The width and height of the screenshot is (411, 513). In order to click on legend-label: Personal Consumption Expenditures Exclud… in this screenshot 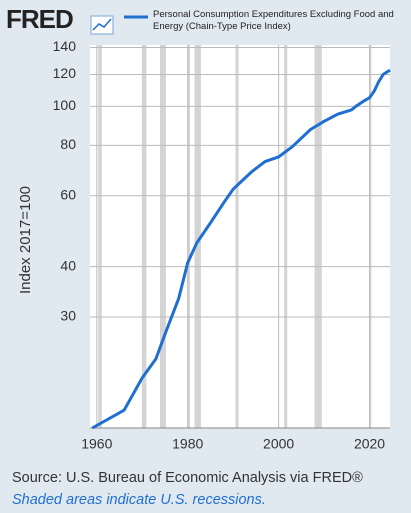, I will do `click(273, 20)`.